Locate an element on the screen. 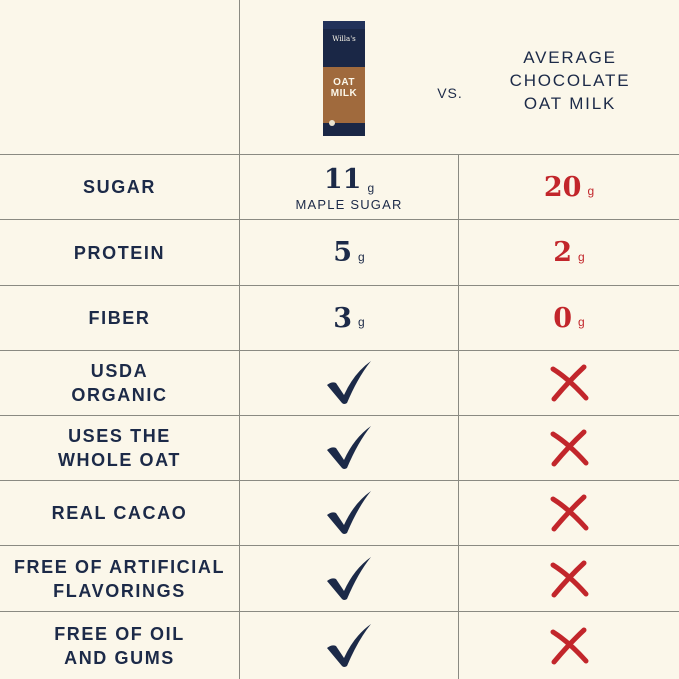  divider-vertical-left is located at coordinates (239, 339).